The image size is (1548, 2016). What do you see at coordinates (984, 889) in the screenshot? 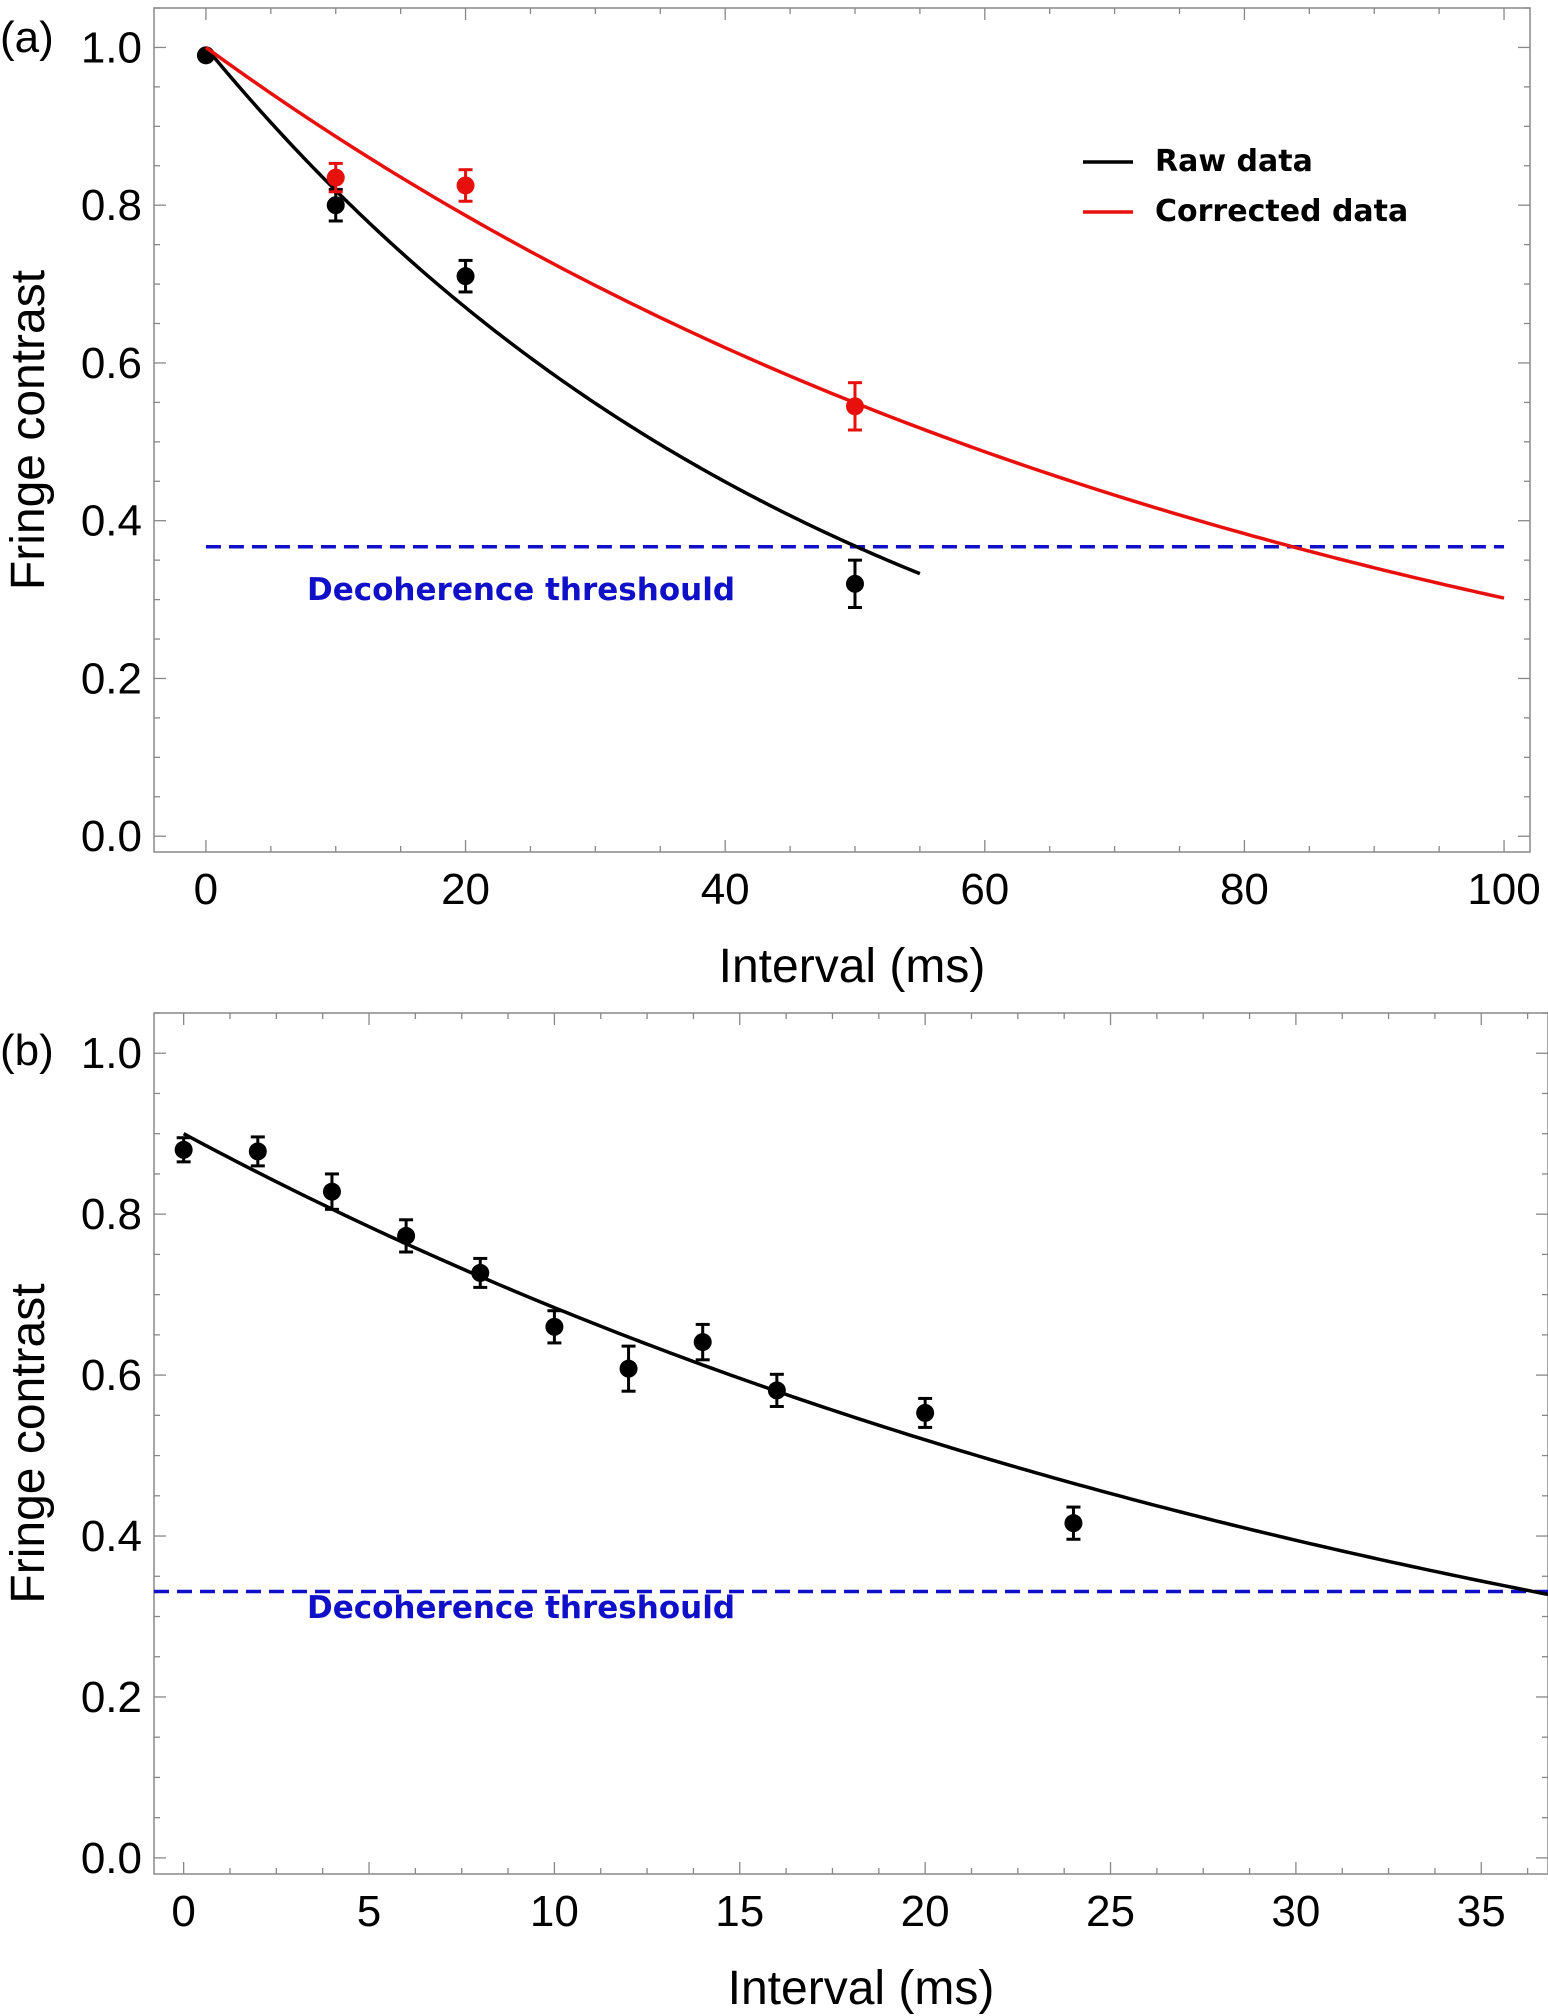
I see `x-tick-label: 60` at bounding box center [984, 889].